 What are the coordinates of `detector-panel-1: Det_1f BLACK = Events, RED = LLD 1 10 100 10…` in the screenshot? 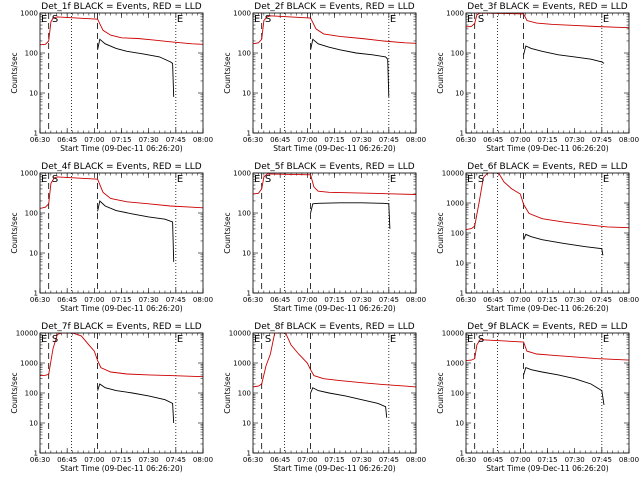 It's located at (111, 77).